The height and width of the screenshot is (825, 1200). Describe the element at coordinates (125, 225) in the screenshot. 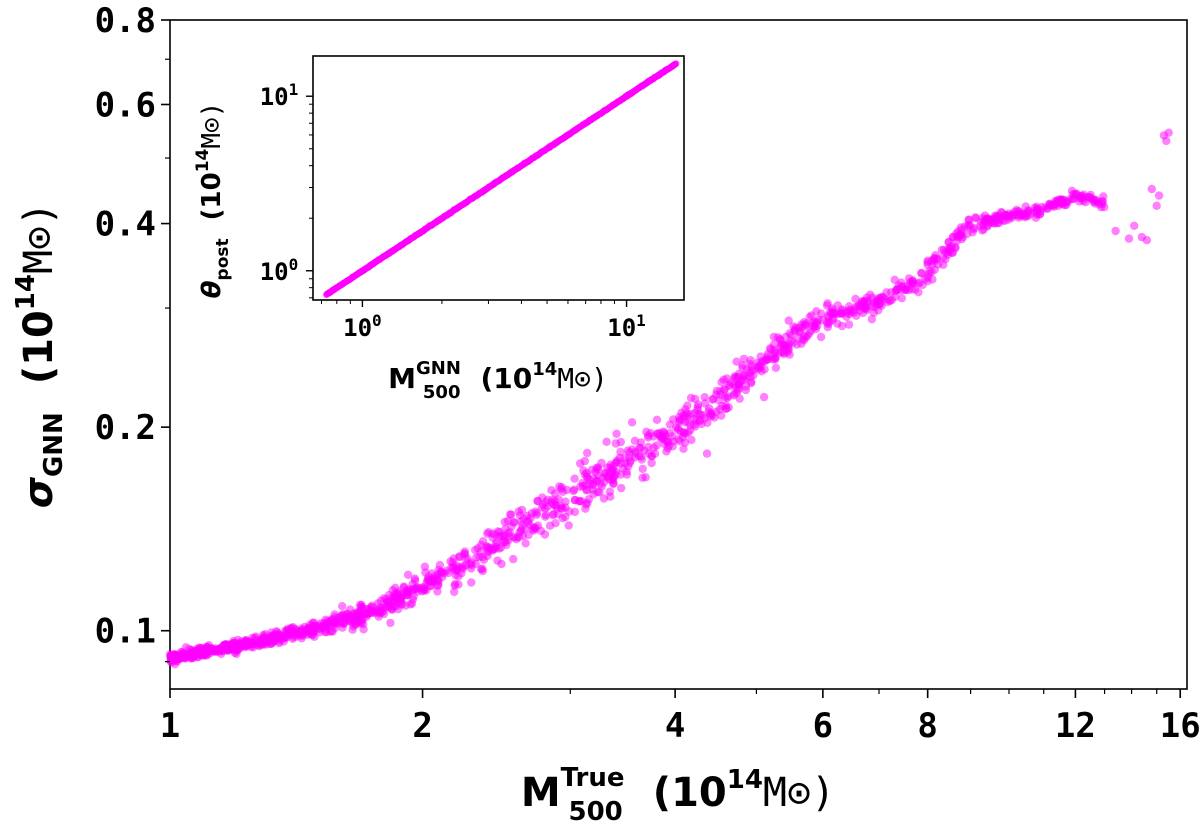

I see `y-tick-label: 0.4` at that location.